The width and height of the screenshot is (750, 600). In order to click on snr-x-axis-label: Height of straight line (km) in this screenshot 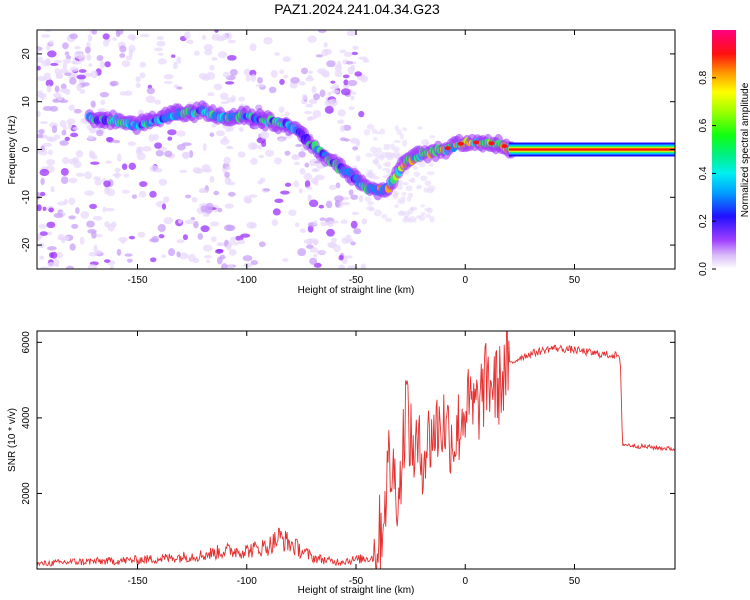, I will do `click(356, 590)`.